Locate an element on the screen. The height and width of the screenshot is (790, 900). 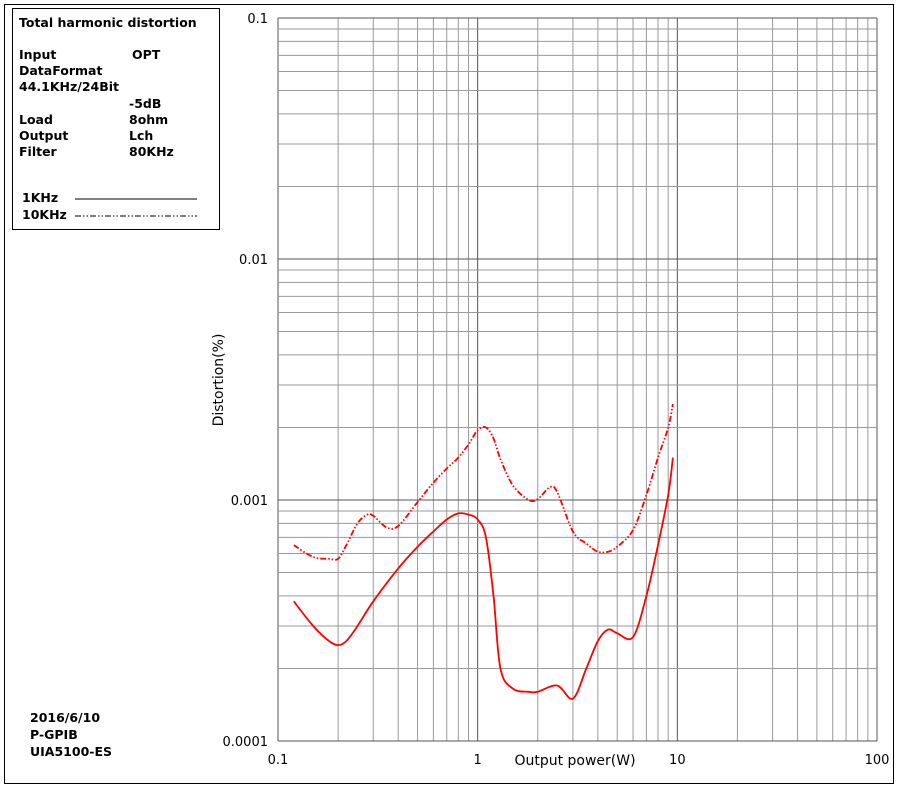
series-line-1khz is located at coordinates (483, 578).